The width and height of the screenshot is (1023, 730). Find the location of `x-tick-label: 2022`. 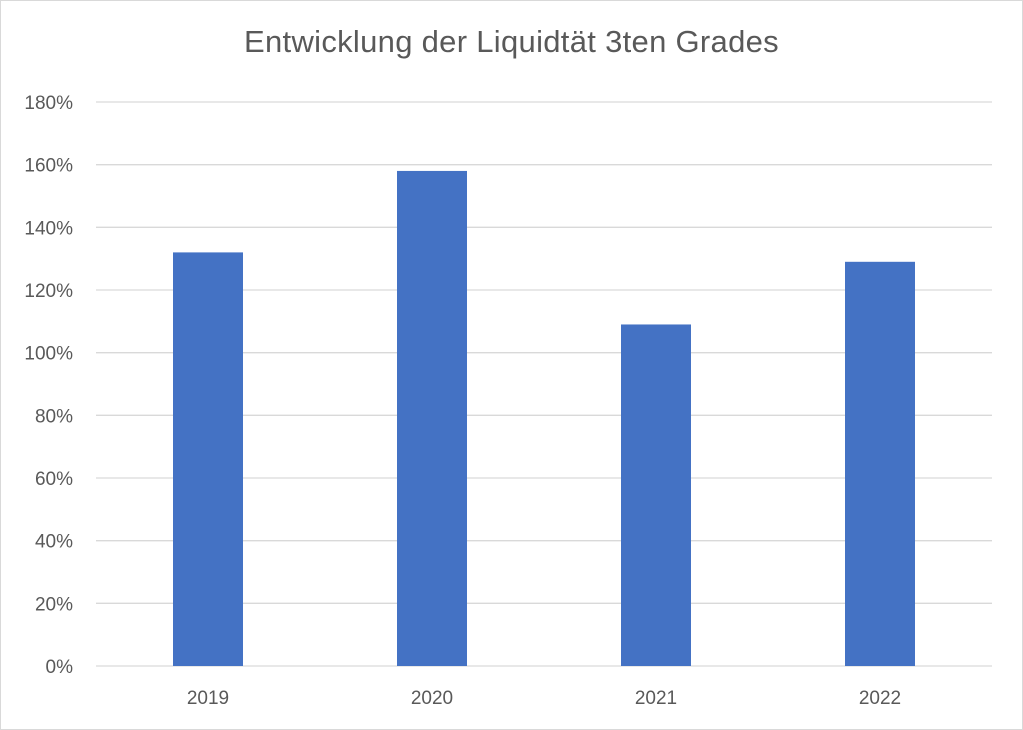

x-tick-label: 2022 is located at coordinates (880, 698).